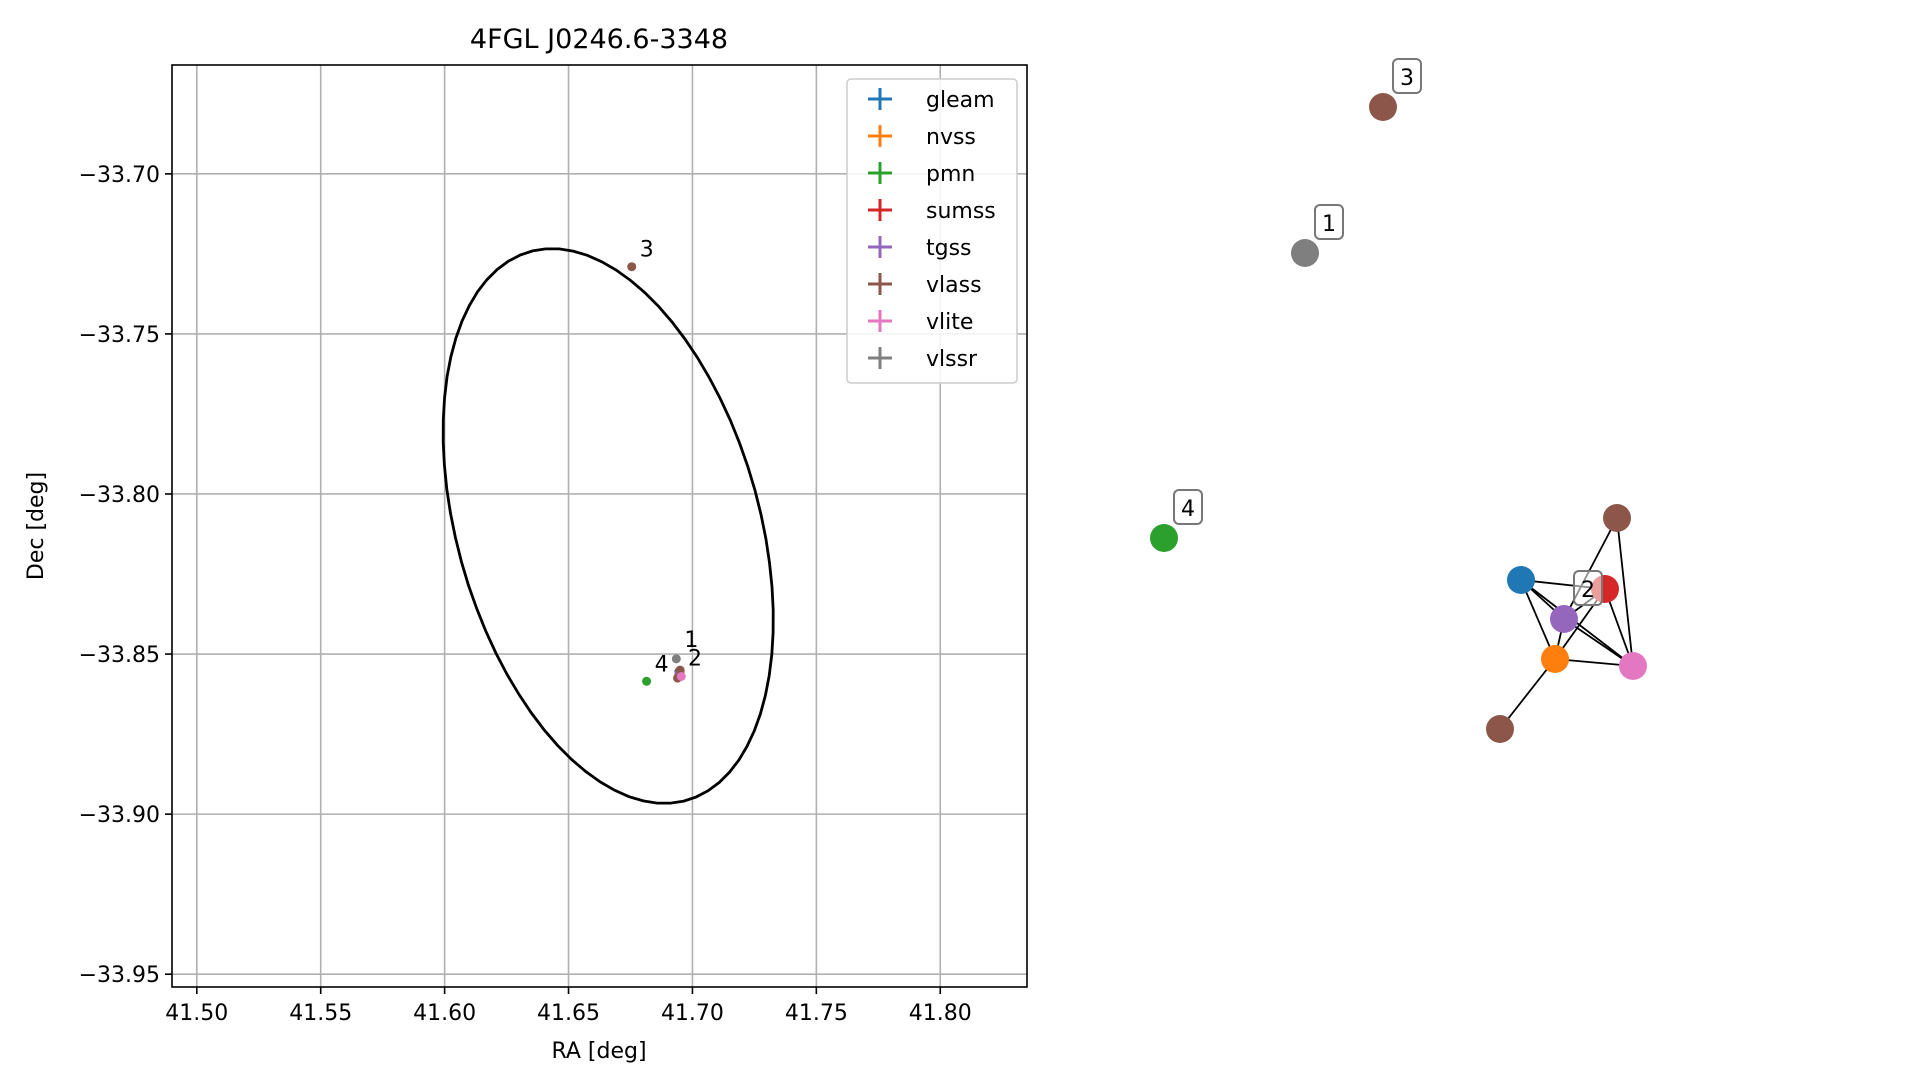  I want to click on legend-label: gleam, so click(960, 100).